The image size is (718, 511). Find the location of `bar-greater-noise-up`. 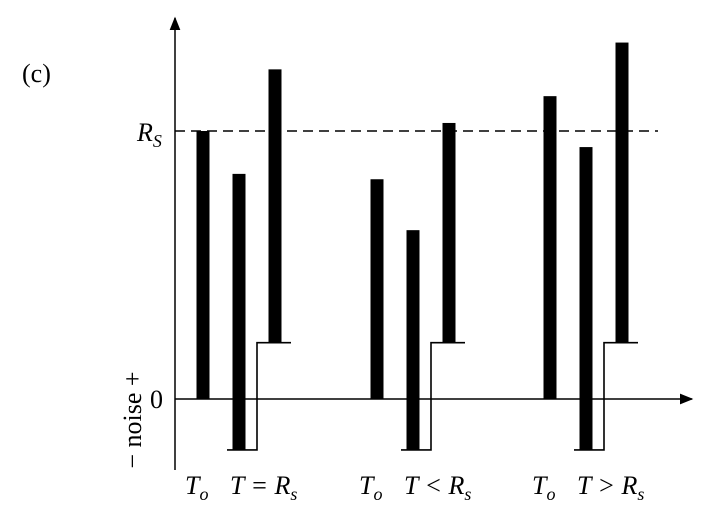

bar-greater-noise-up is located at coordinates (622, 192).